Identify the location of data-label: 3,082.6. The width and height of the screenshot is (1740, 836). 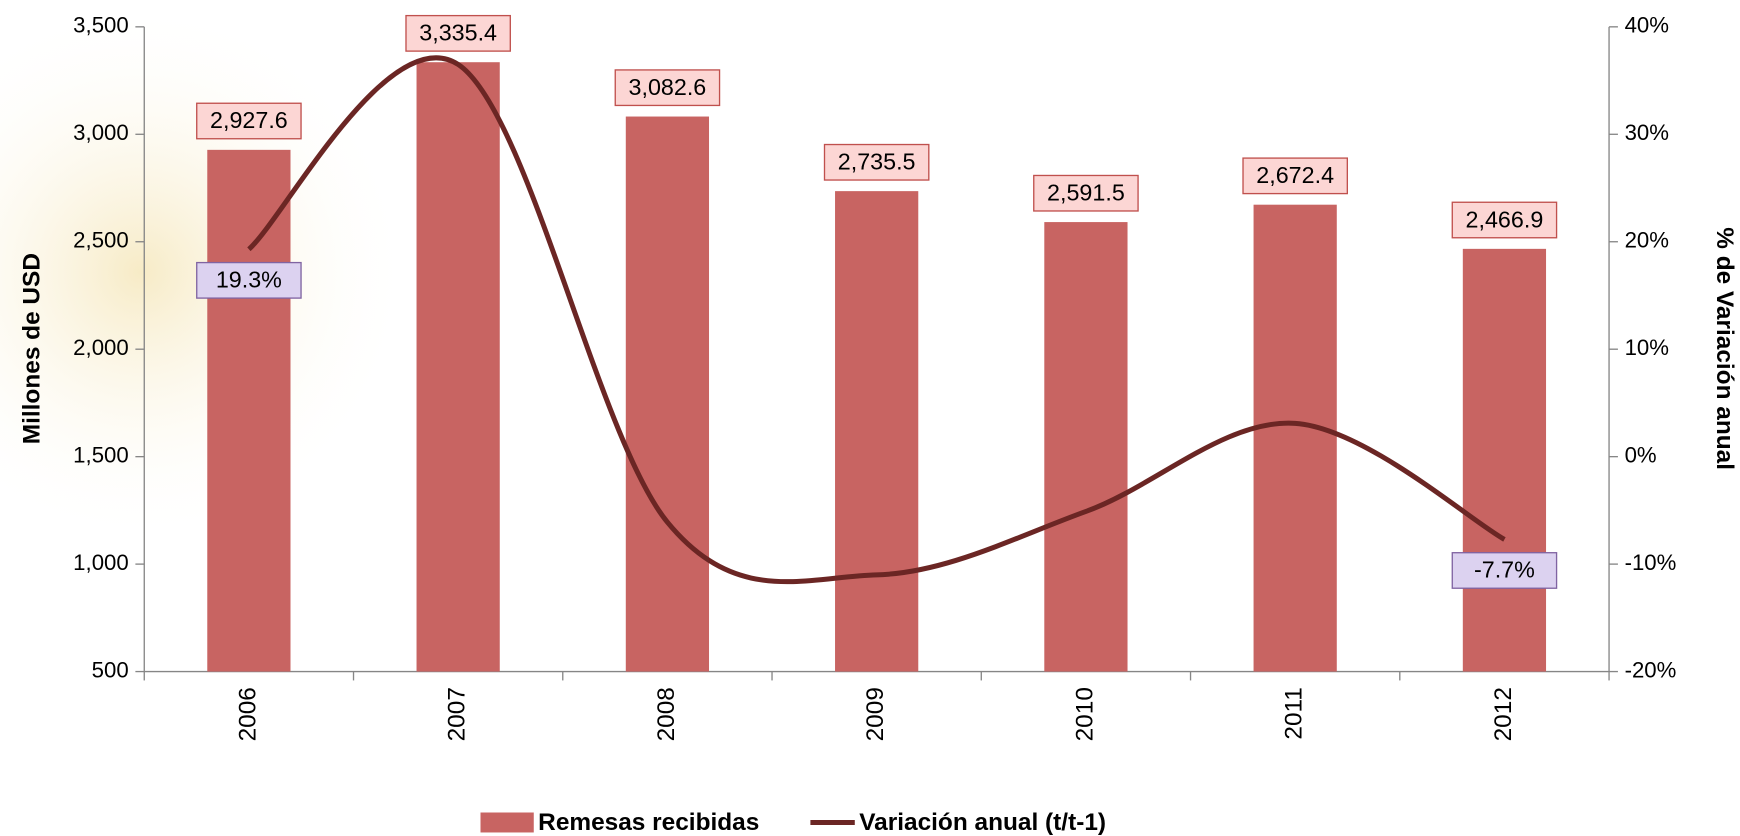
(667, 88).